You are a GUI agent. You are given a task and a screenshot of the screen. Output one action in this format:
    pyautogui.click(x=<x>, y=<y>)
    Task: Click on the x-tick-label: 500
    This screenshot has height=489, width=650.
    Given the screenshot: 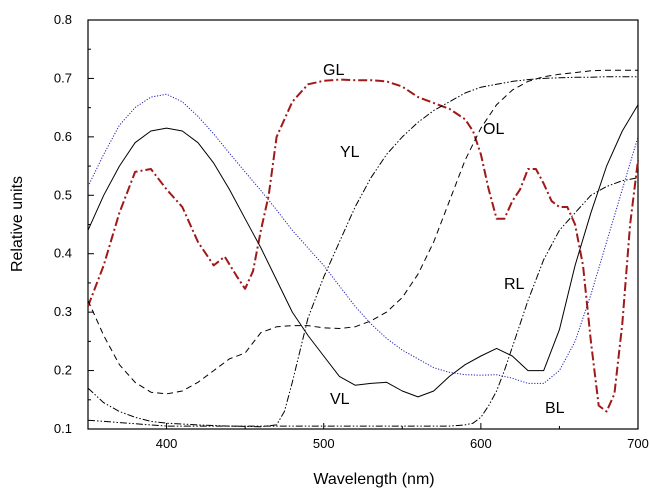 What is the action you would take?
    pyautogui.click(x=324, y=443)
    